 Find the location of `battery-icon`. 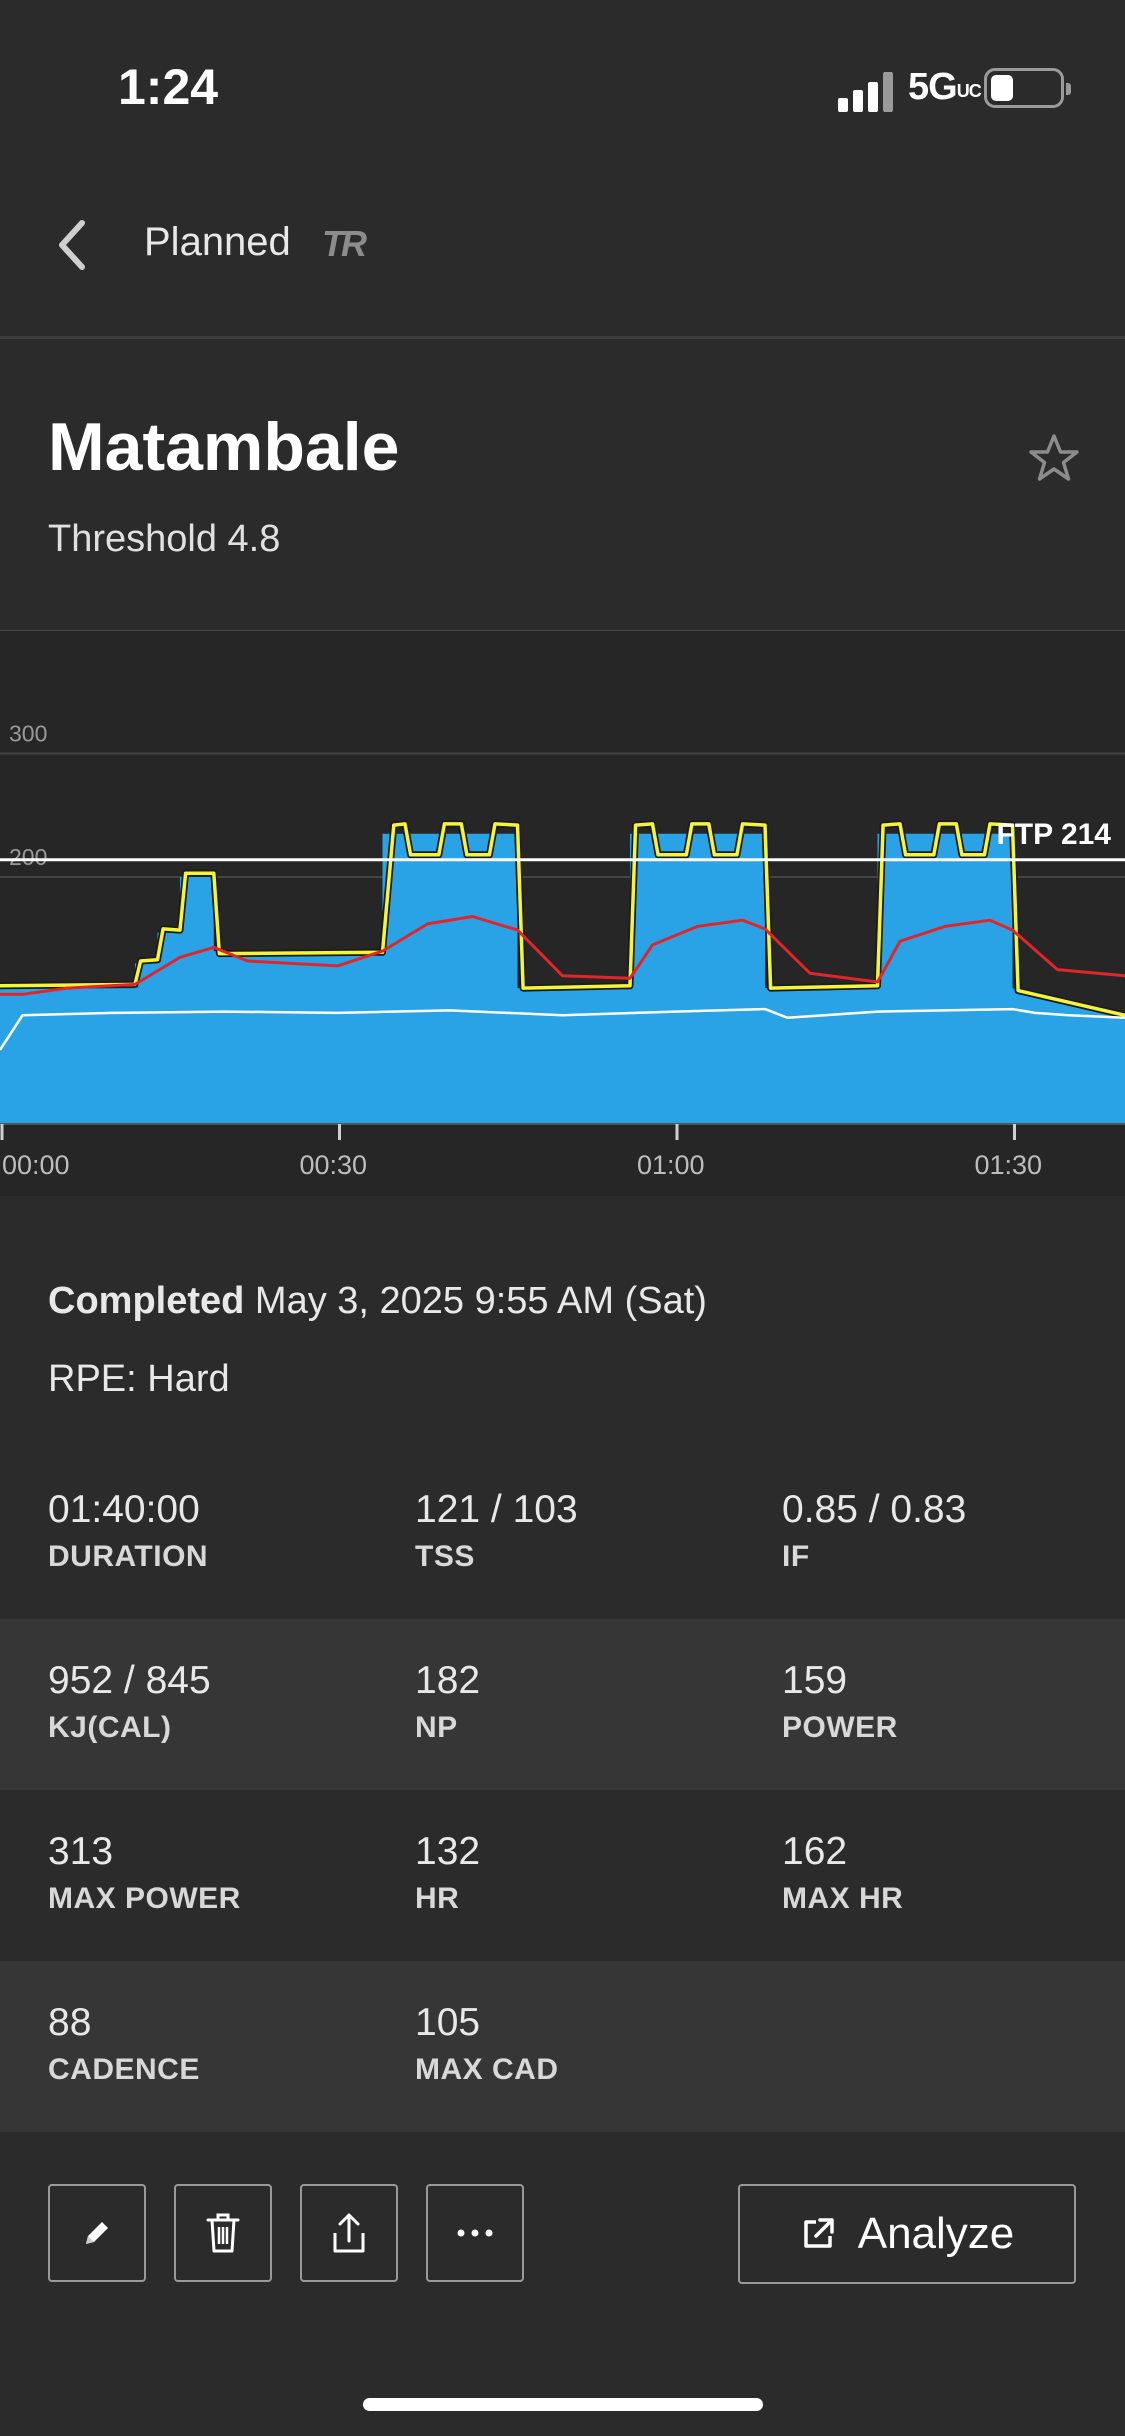

battery-icon is located at coordinates (1027, 88).